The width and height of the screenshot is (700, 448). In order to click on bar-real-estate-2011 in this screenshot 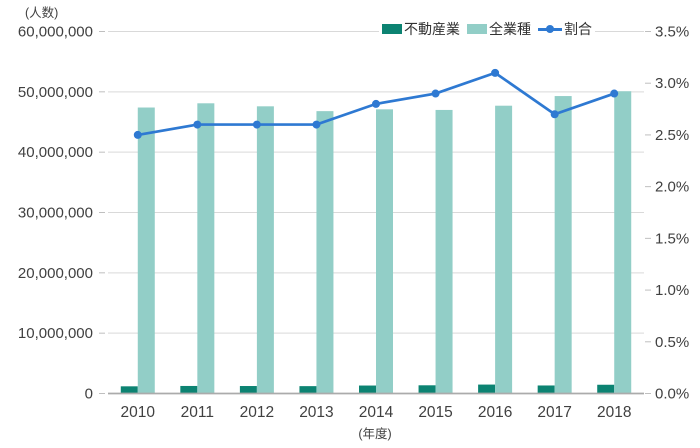, I will do `click(189, 389)`.